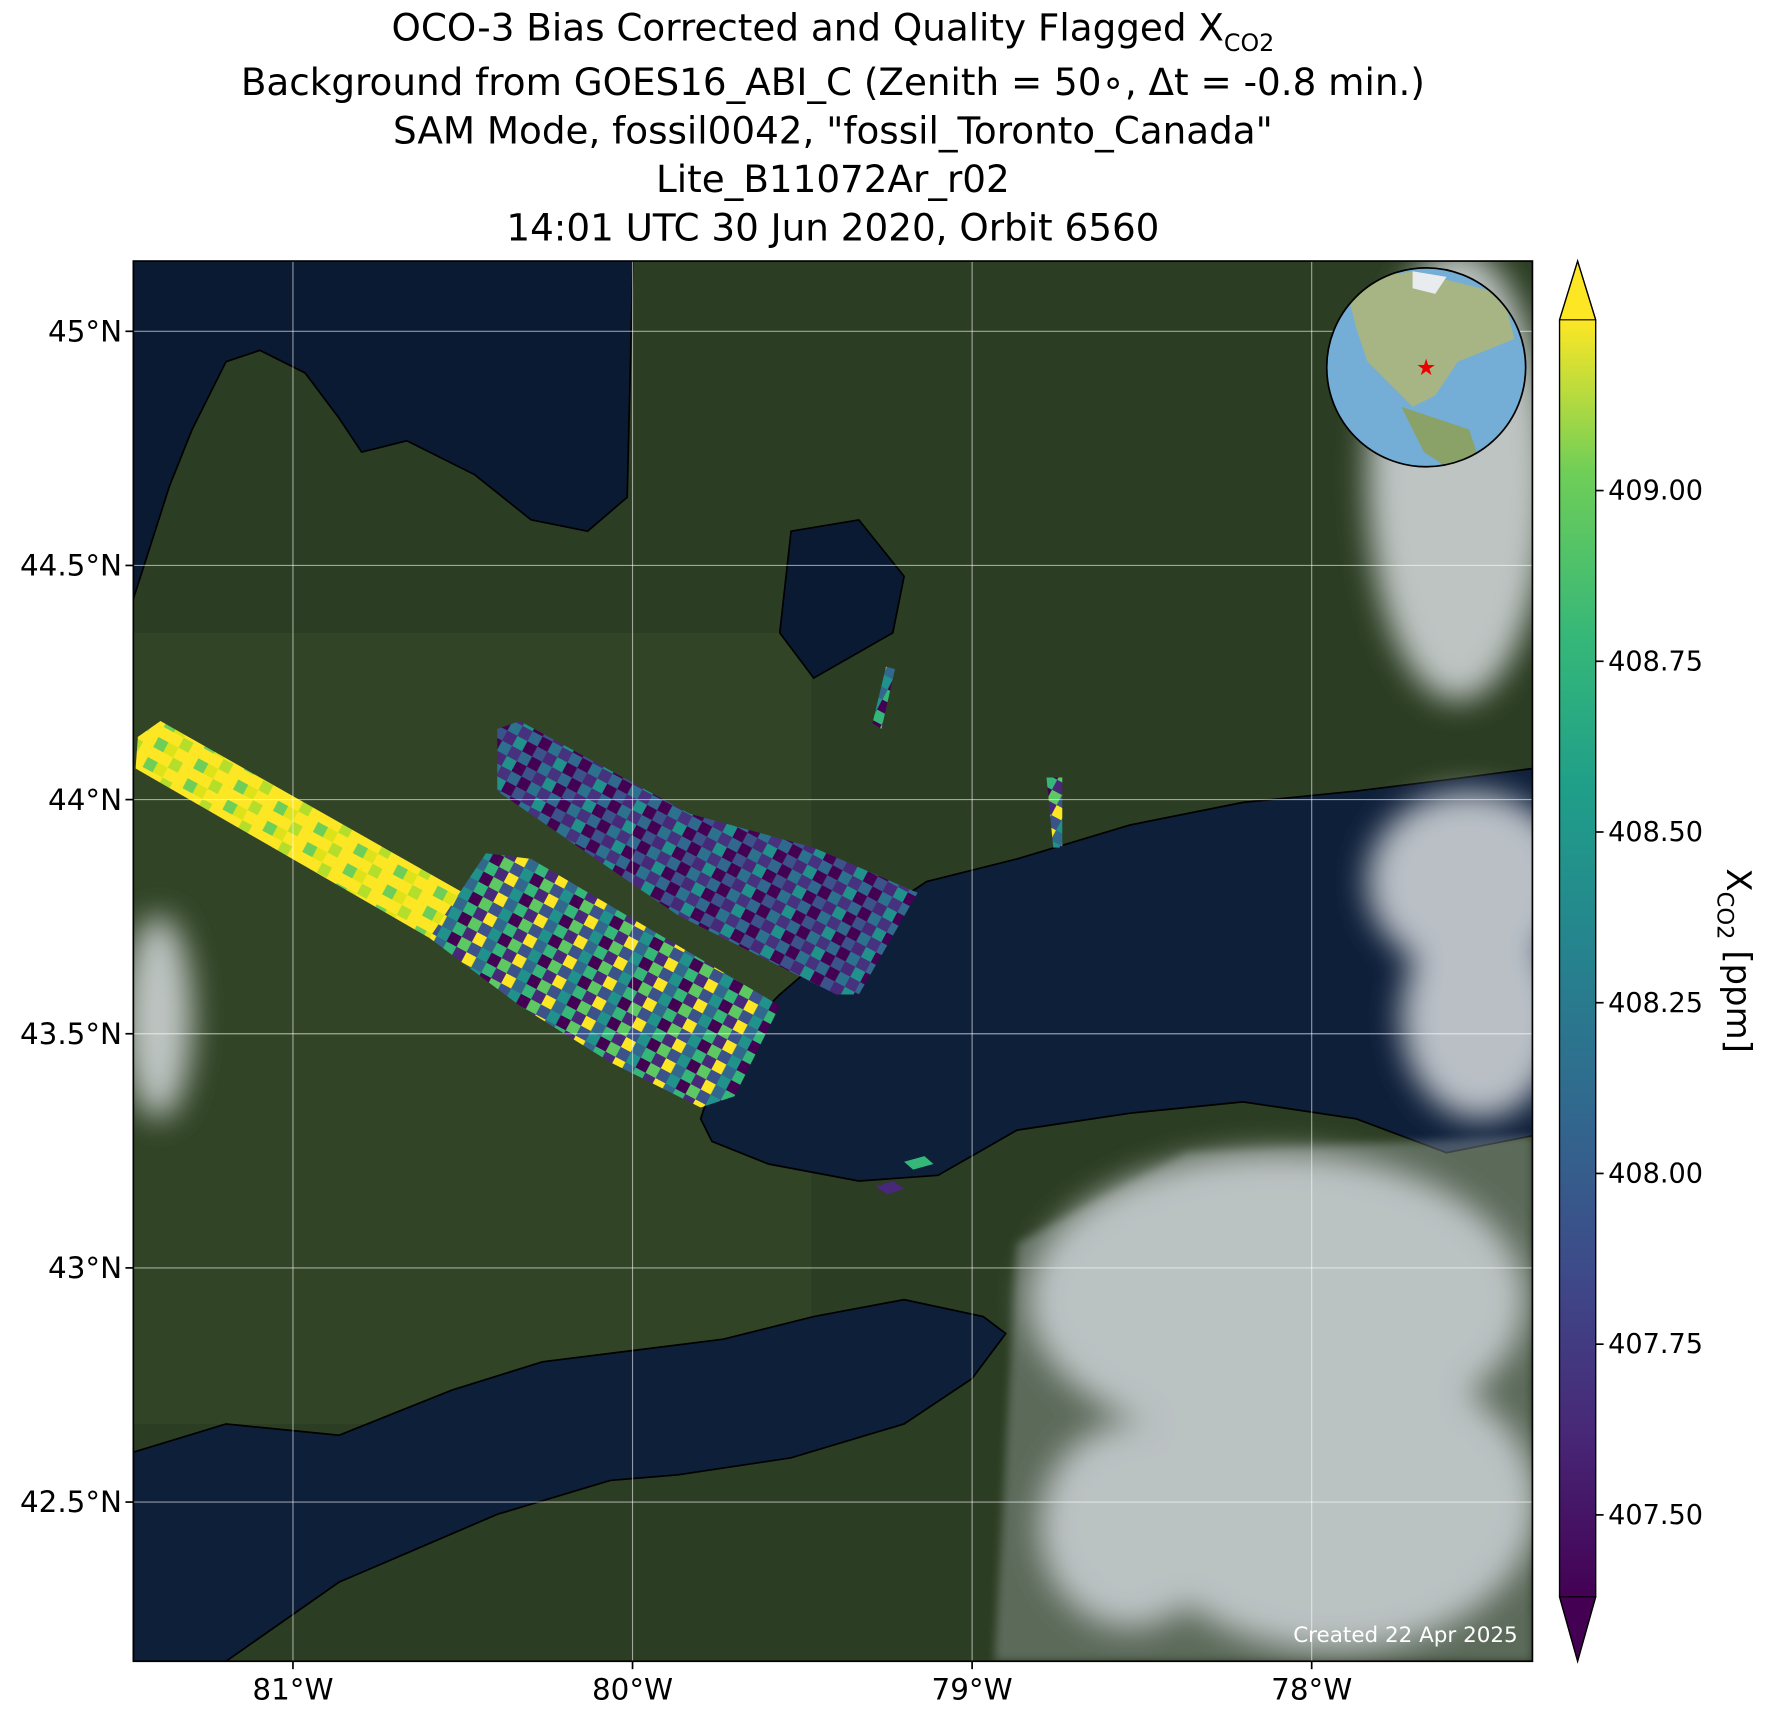 This screenshot has width=1772, height=1711. I want to click on colorbar-extend-max, so click(1577, 290).